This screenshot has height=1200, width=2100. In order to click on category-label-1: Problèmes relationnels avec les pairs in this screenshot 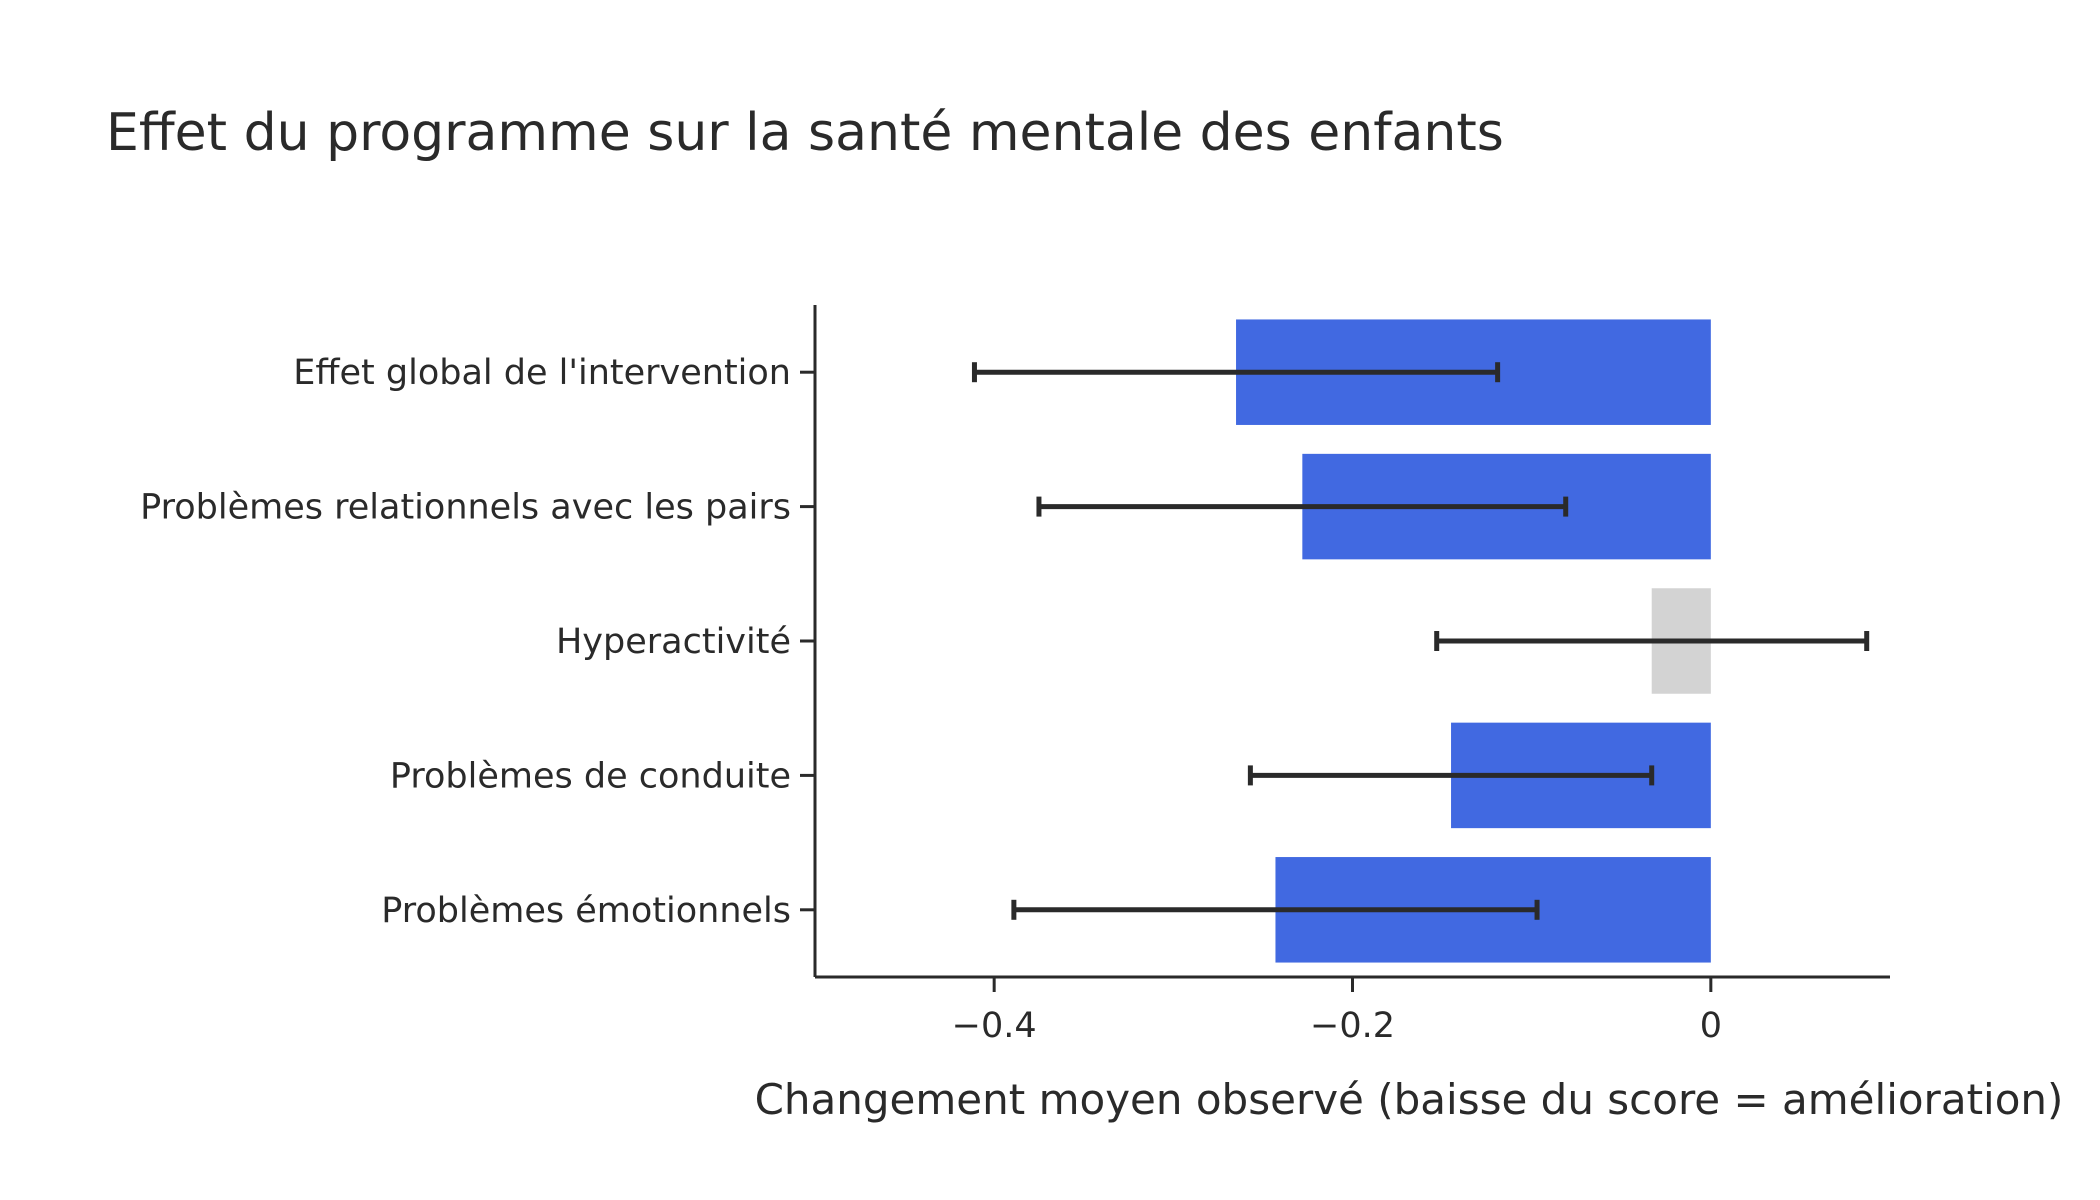, I will do `click(465, 508)`.